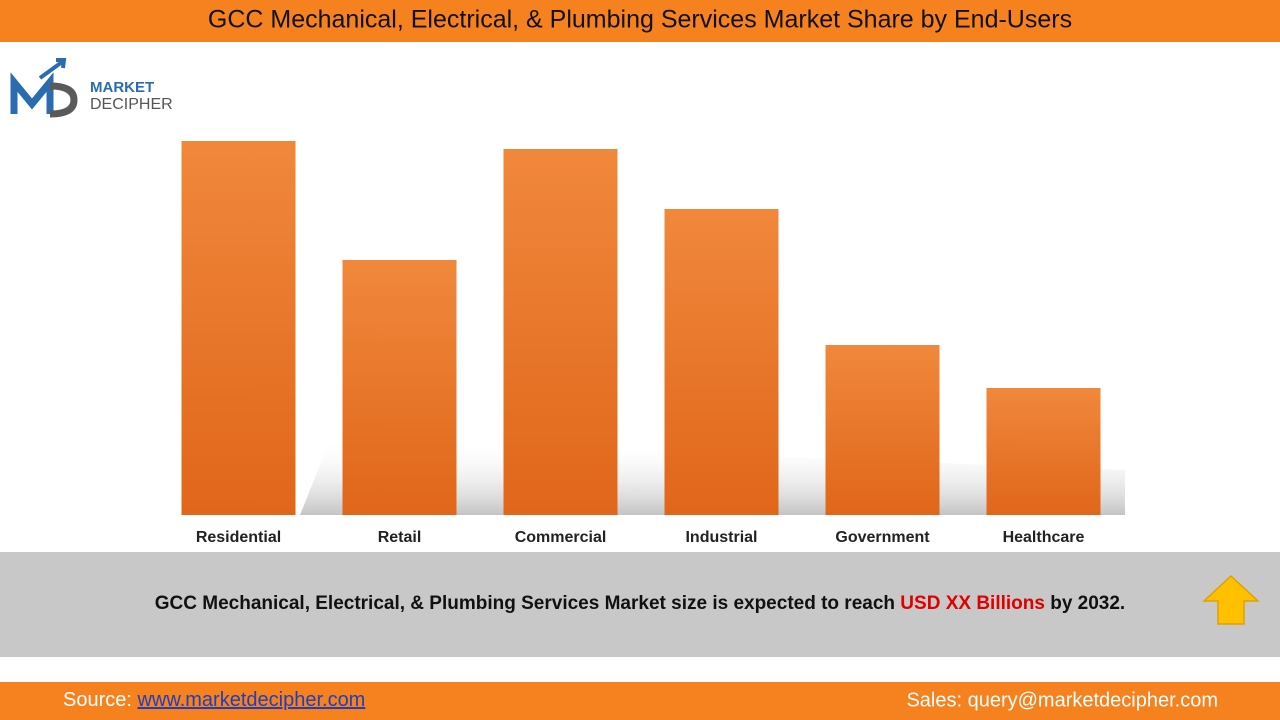  I want to click on logo-text: MARKET, so click(122, 87).